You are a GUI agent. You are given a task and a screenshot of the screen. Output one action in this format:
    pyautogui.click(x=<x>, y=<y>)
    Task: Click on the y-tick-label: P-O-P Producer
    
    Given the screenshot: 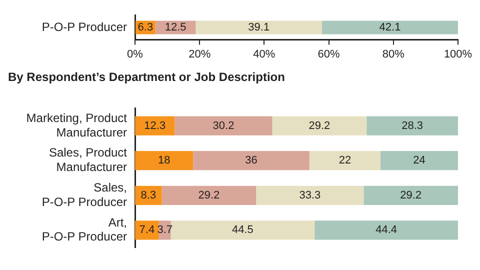 What is the action you would take?
    pyautogui.click(x=84, y=27)
    